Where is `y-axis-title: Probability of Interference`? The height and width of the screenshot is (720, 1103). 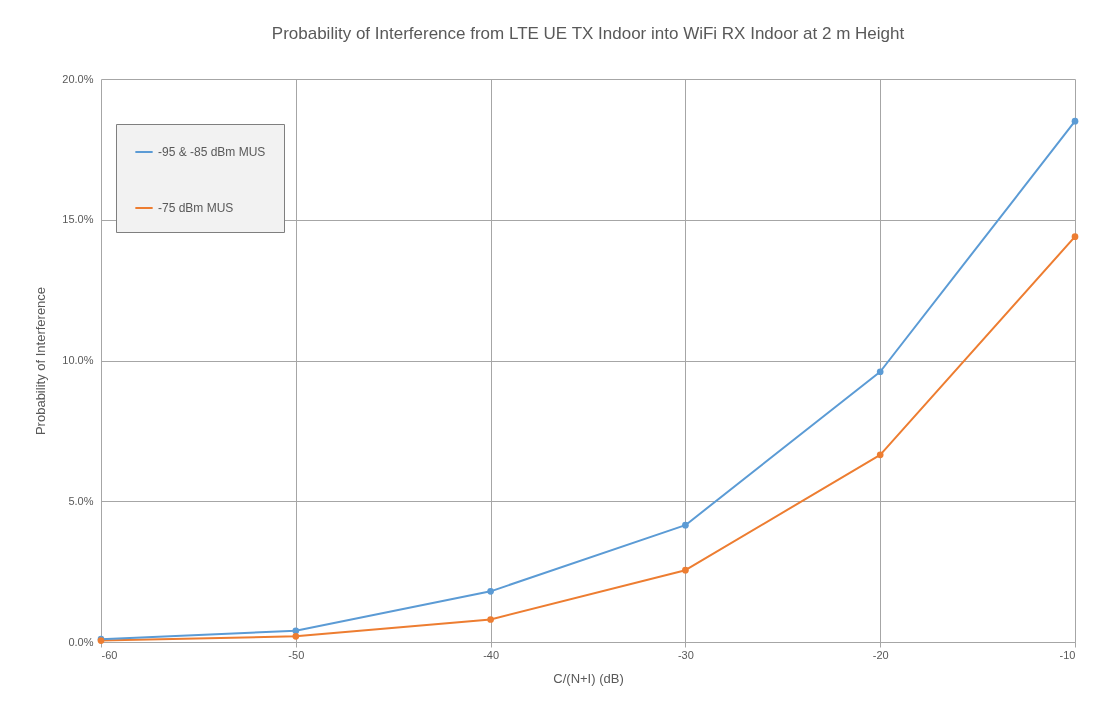
y-axis-title: Probability of Interference is located at coordinates (41, 361).